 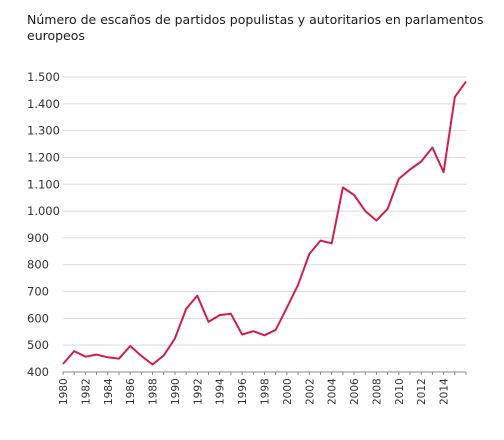 I want to click on x-tick-label: 1984, so click(x=109, y=391).